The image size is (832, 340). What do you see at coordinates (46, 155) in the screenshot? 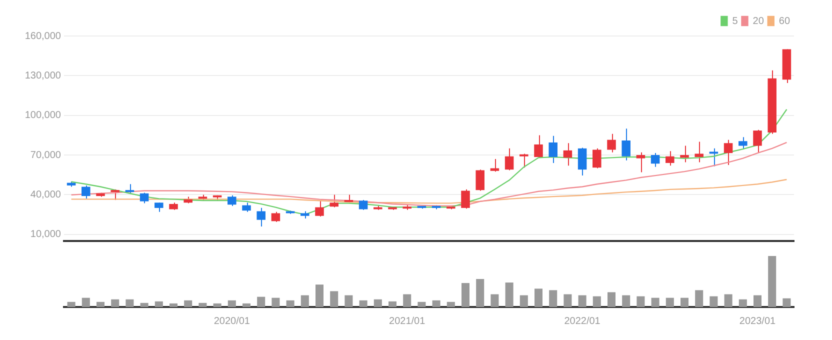
I see `y-tick-label: 70,000` at bounding box center [46, 155].